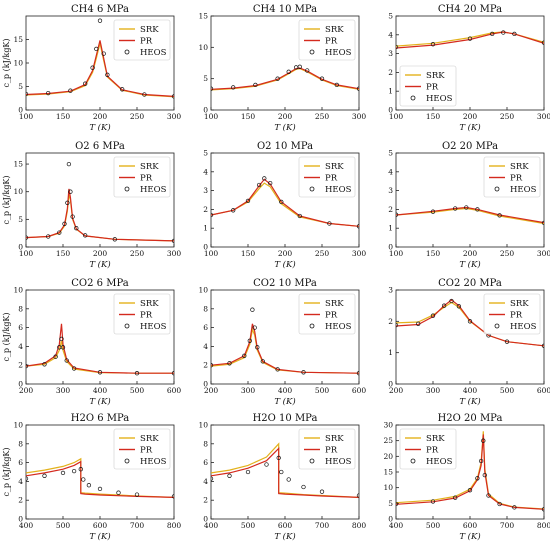  Describe the element at coordinates (248, 116) in the screenshot. I see `x-tick-label: 150` at that location.